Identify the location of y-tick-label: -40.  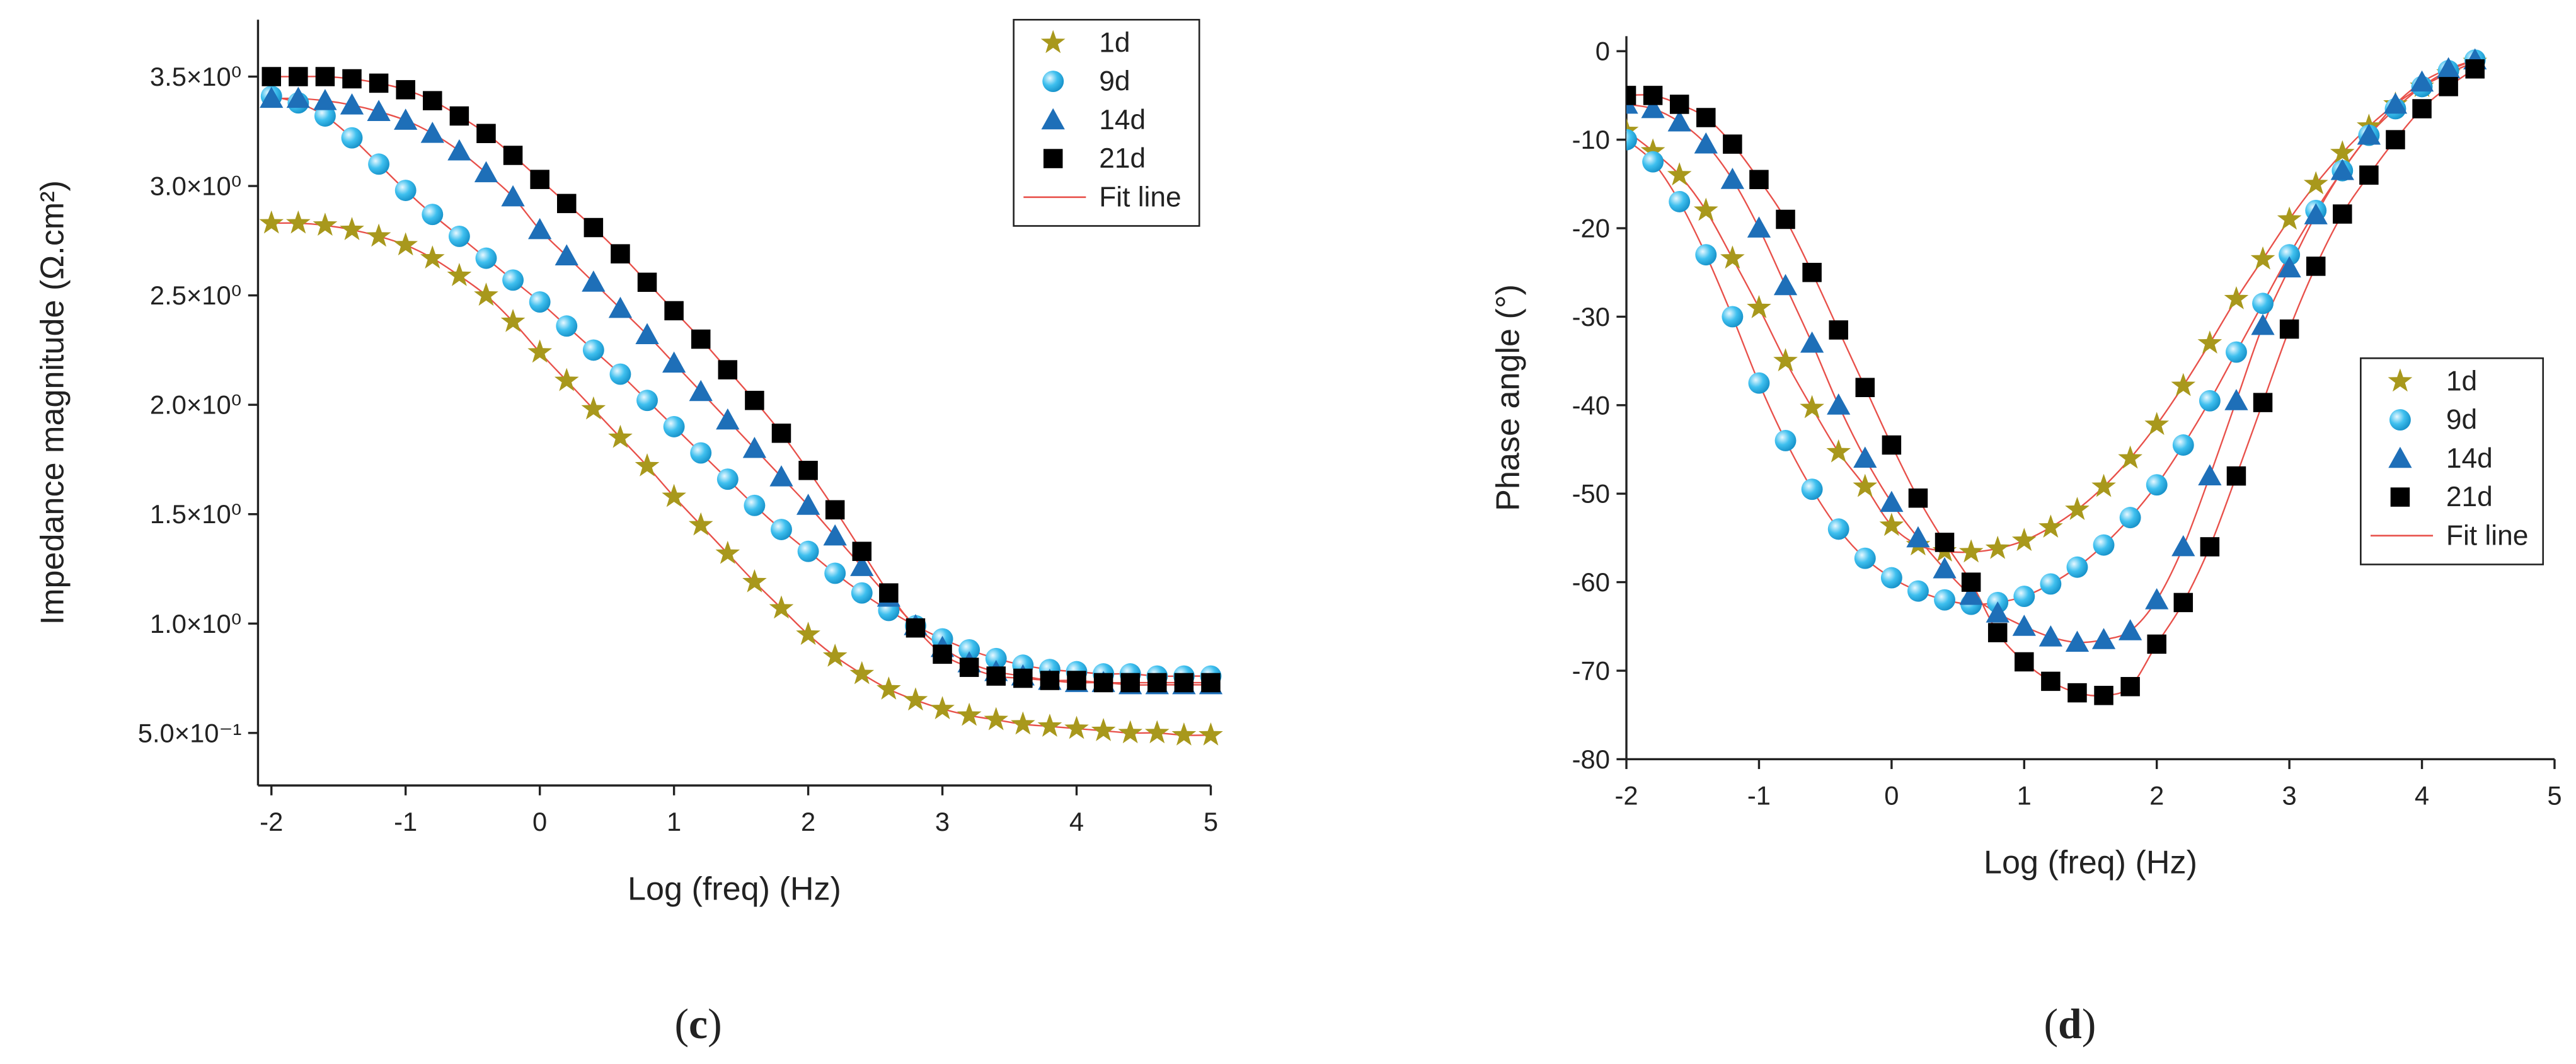
(1591, 405).